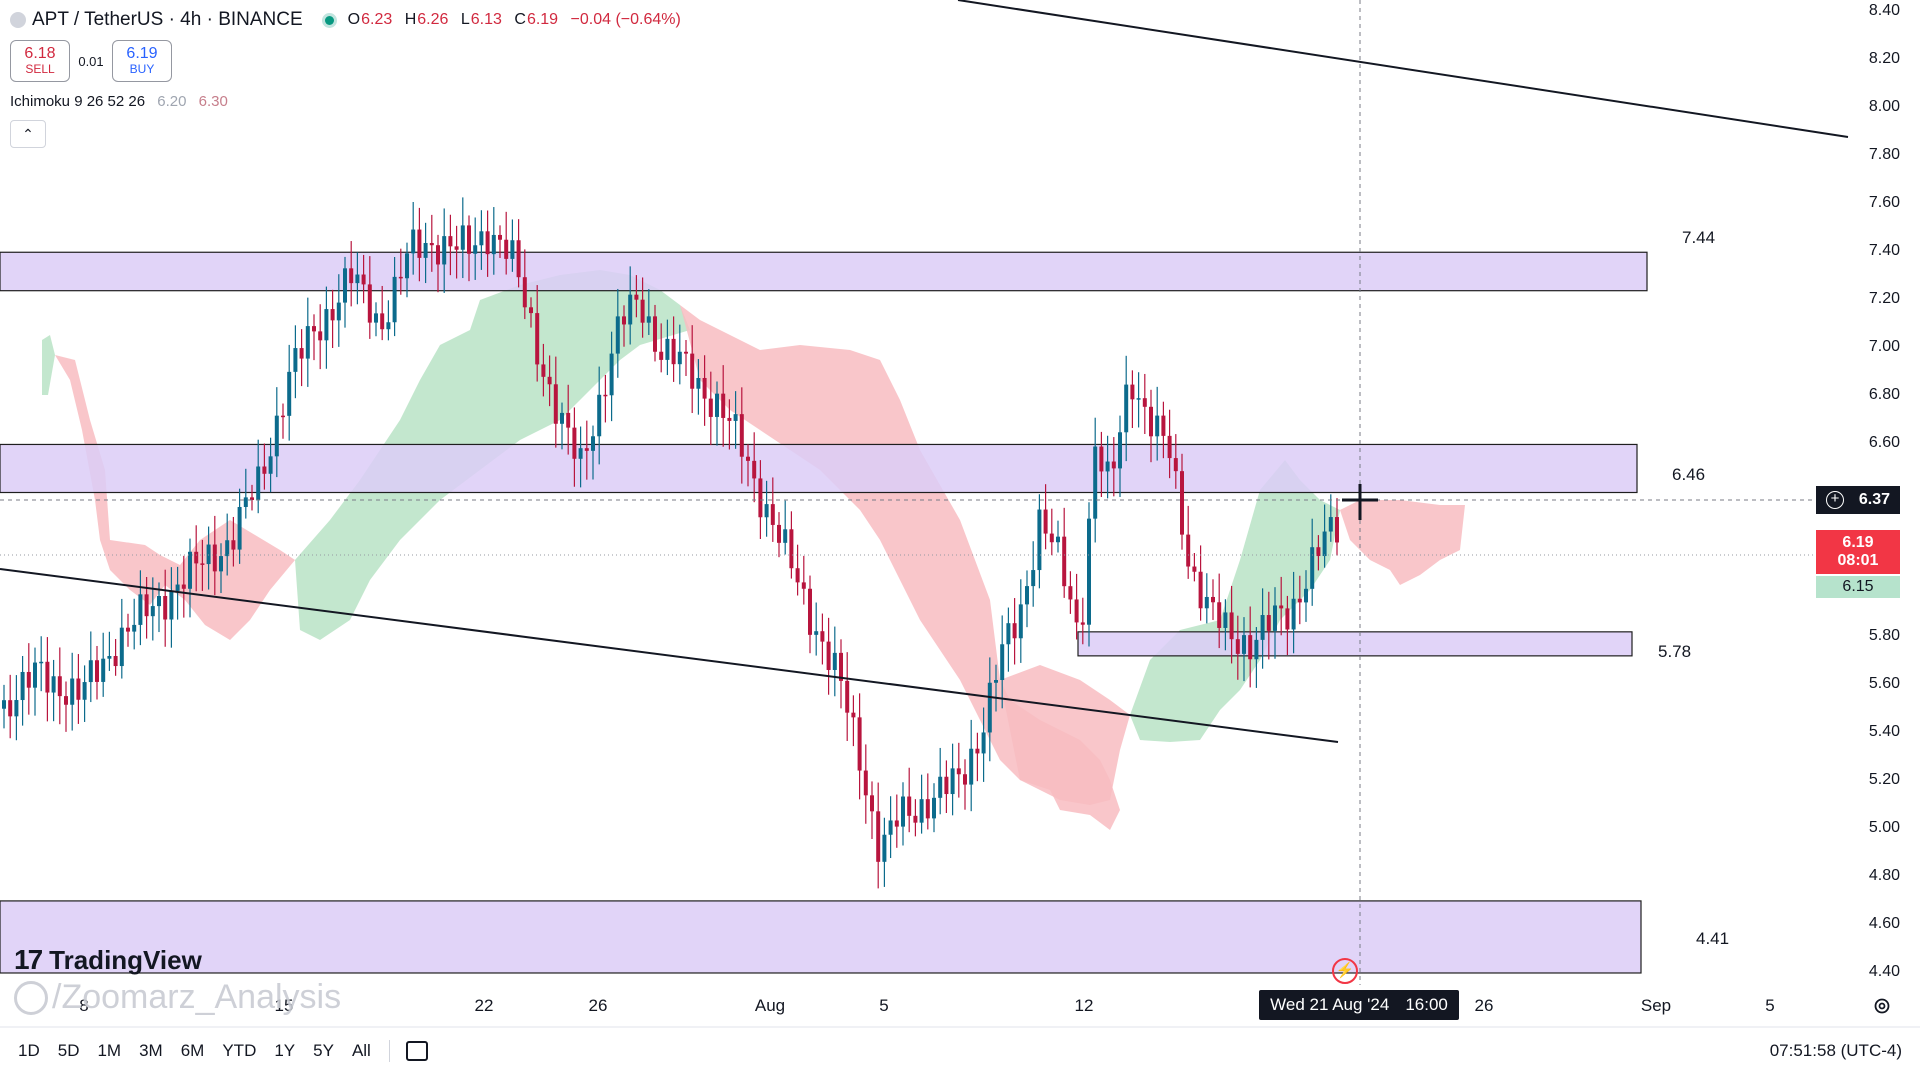 The height and width of the screenshot is (1080, 1920). I want to click on crosshair-date-tag: Wed 21 Aug '24 16:00, so click(1359, 1005).